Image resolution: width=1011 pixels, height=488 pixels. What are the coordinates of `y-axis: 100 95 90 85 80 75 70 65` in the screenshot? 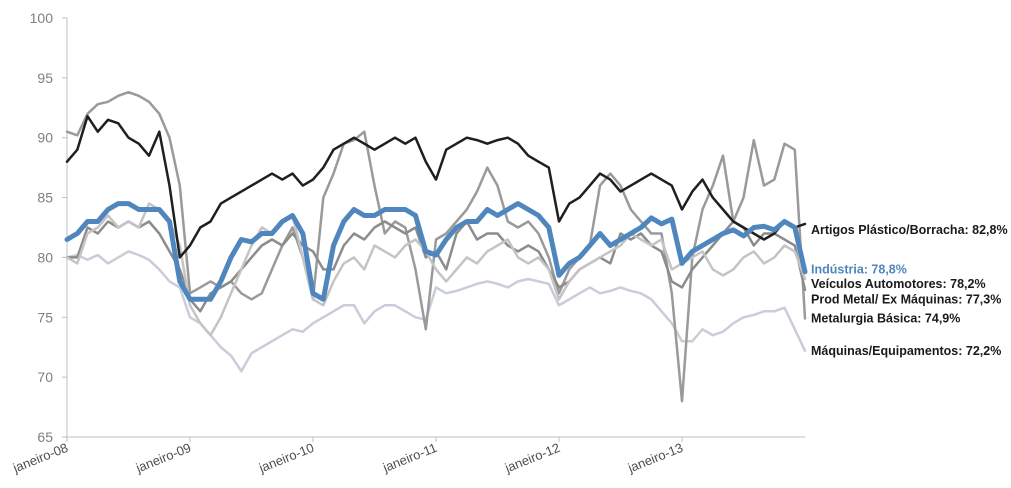 It's located at (49, 227).